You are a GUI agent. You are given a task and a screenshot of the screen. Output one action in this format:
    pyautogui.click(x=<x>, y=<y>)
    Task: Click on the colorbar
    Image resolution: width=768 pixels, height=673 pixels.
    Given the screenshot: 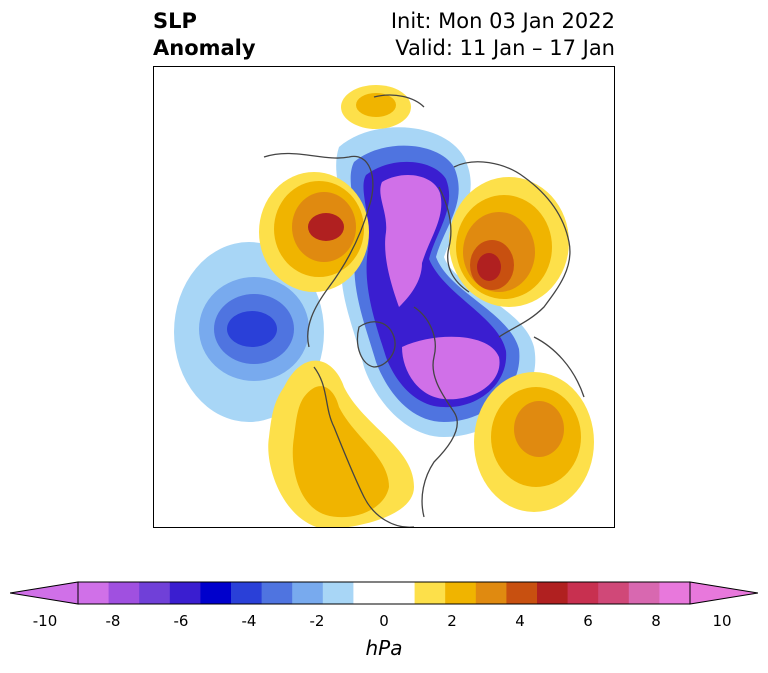 What is the action you would take?
    pyautogui.click(x=384, y=593)
    